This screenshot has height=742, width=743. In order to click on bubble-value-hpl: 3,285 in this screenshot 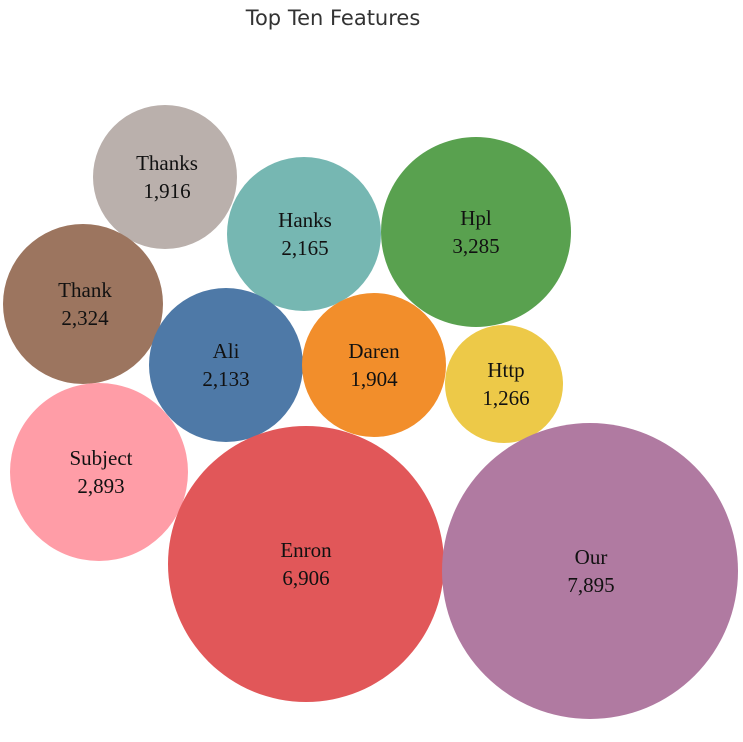, I will do `click(475, 246)`.